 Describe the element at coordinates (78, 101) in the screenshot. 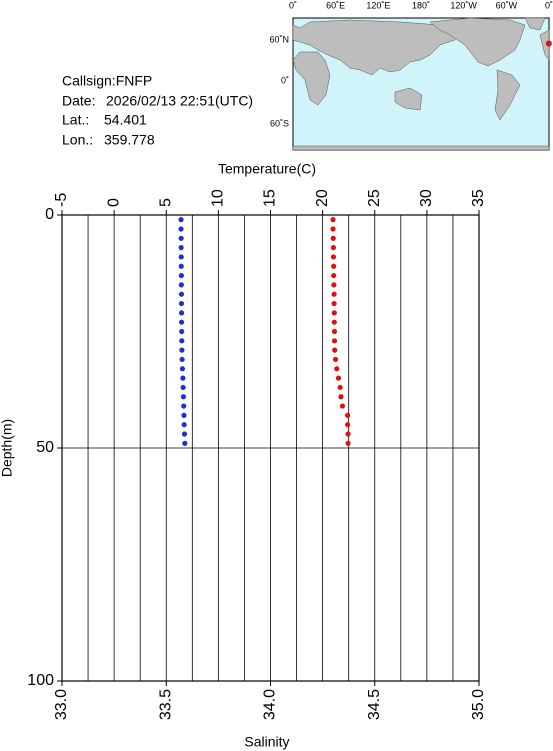

I see `date-label: Date:` at that location.